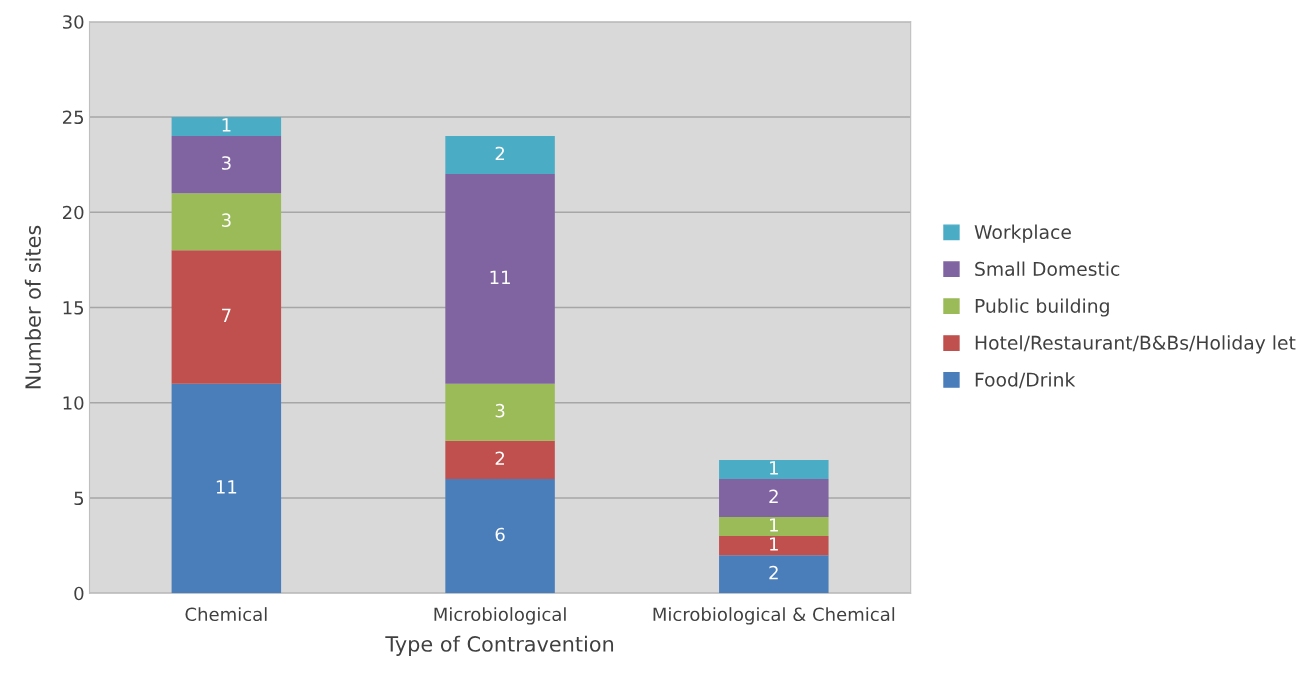 This screenshot has height=678, width=1316. Describe the element at coordinates (73, 403) in the screenshot. I see `y-tick-label: 10` at that location.